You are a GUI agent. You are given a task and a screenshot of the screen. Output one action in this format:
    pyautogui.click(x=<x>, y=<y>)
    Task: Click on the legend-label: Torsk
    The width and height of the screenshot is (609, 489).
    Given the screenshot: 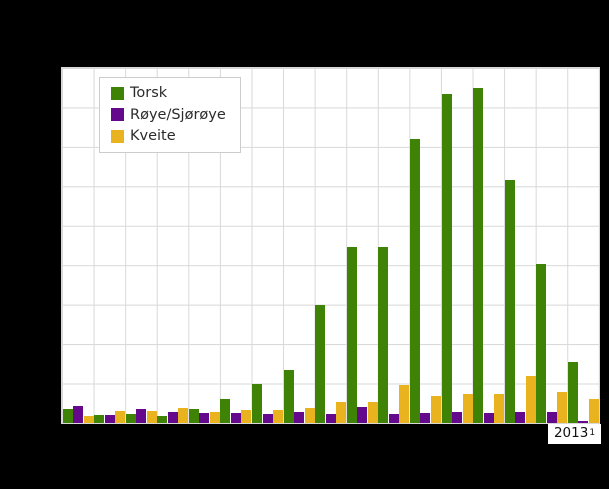 What is the action you would take?
    pyautogui.click(x=149, y=93)
    